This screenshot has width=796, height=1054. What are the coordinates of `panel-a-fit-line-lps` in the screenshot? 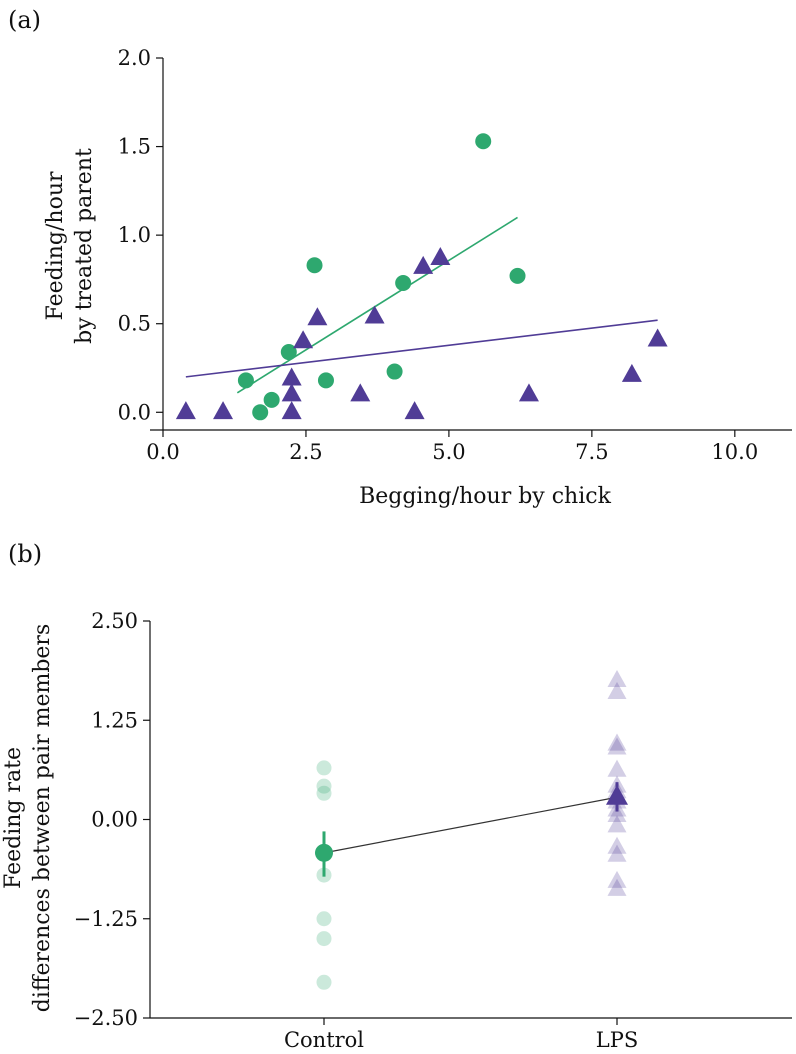 It's located at (421, 348).